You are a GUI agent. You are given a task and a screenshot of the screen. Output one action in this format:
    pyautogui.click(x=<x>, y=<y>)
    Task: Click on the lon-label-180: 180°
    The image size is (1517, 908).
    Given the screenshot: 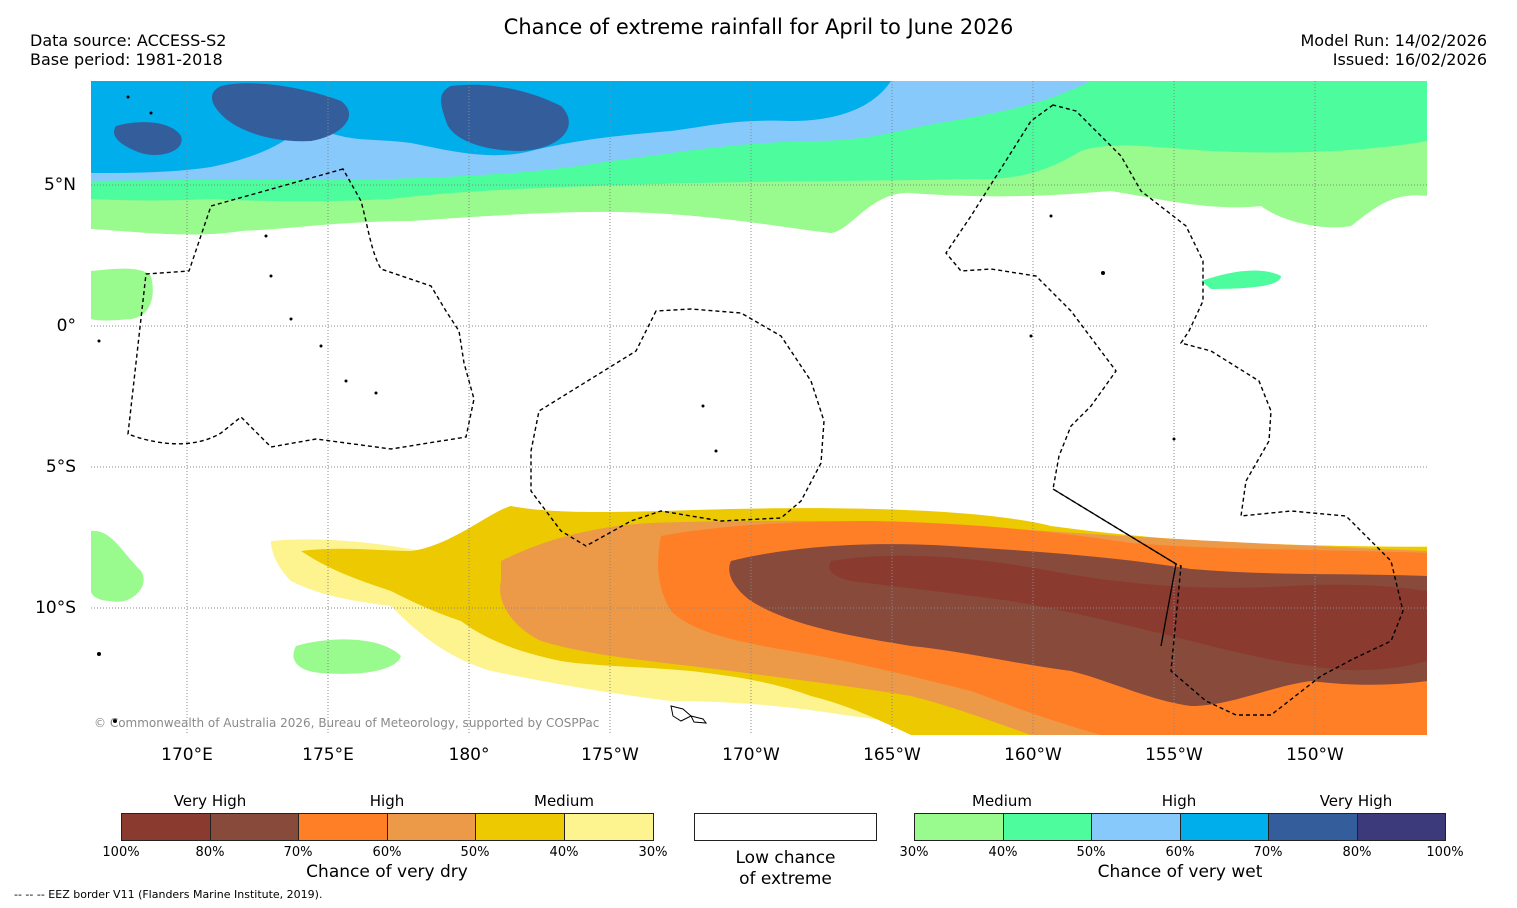 What is the action you would take?
    pyautogui.click(x=469, y=755)
    